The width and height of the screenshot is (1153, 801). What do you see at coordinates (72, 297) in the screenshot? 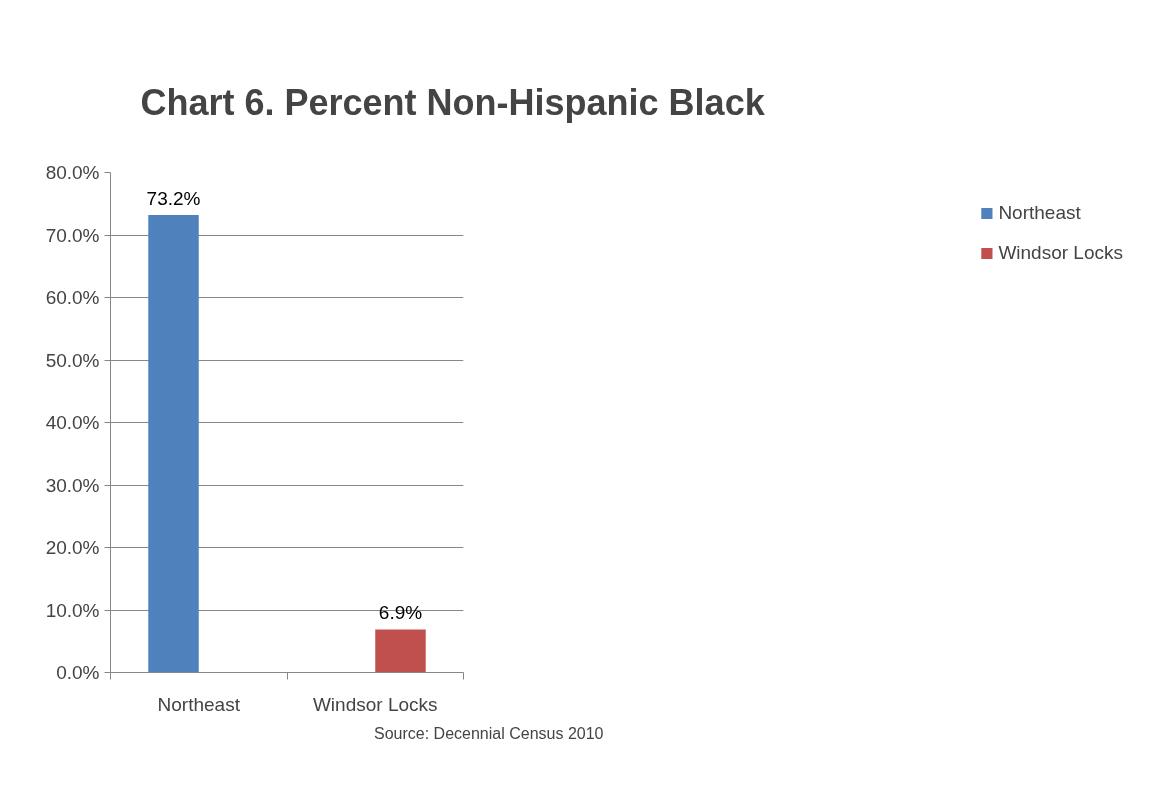
I see `y-tick-label: 60.0%` at bounding box center [72, 297].